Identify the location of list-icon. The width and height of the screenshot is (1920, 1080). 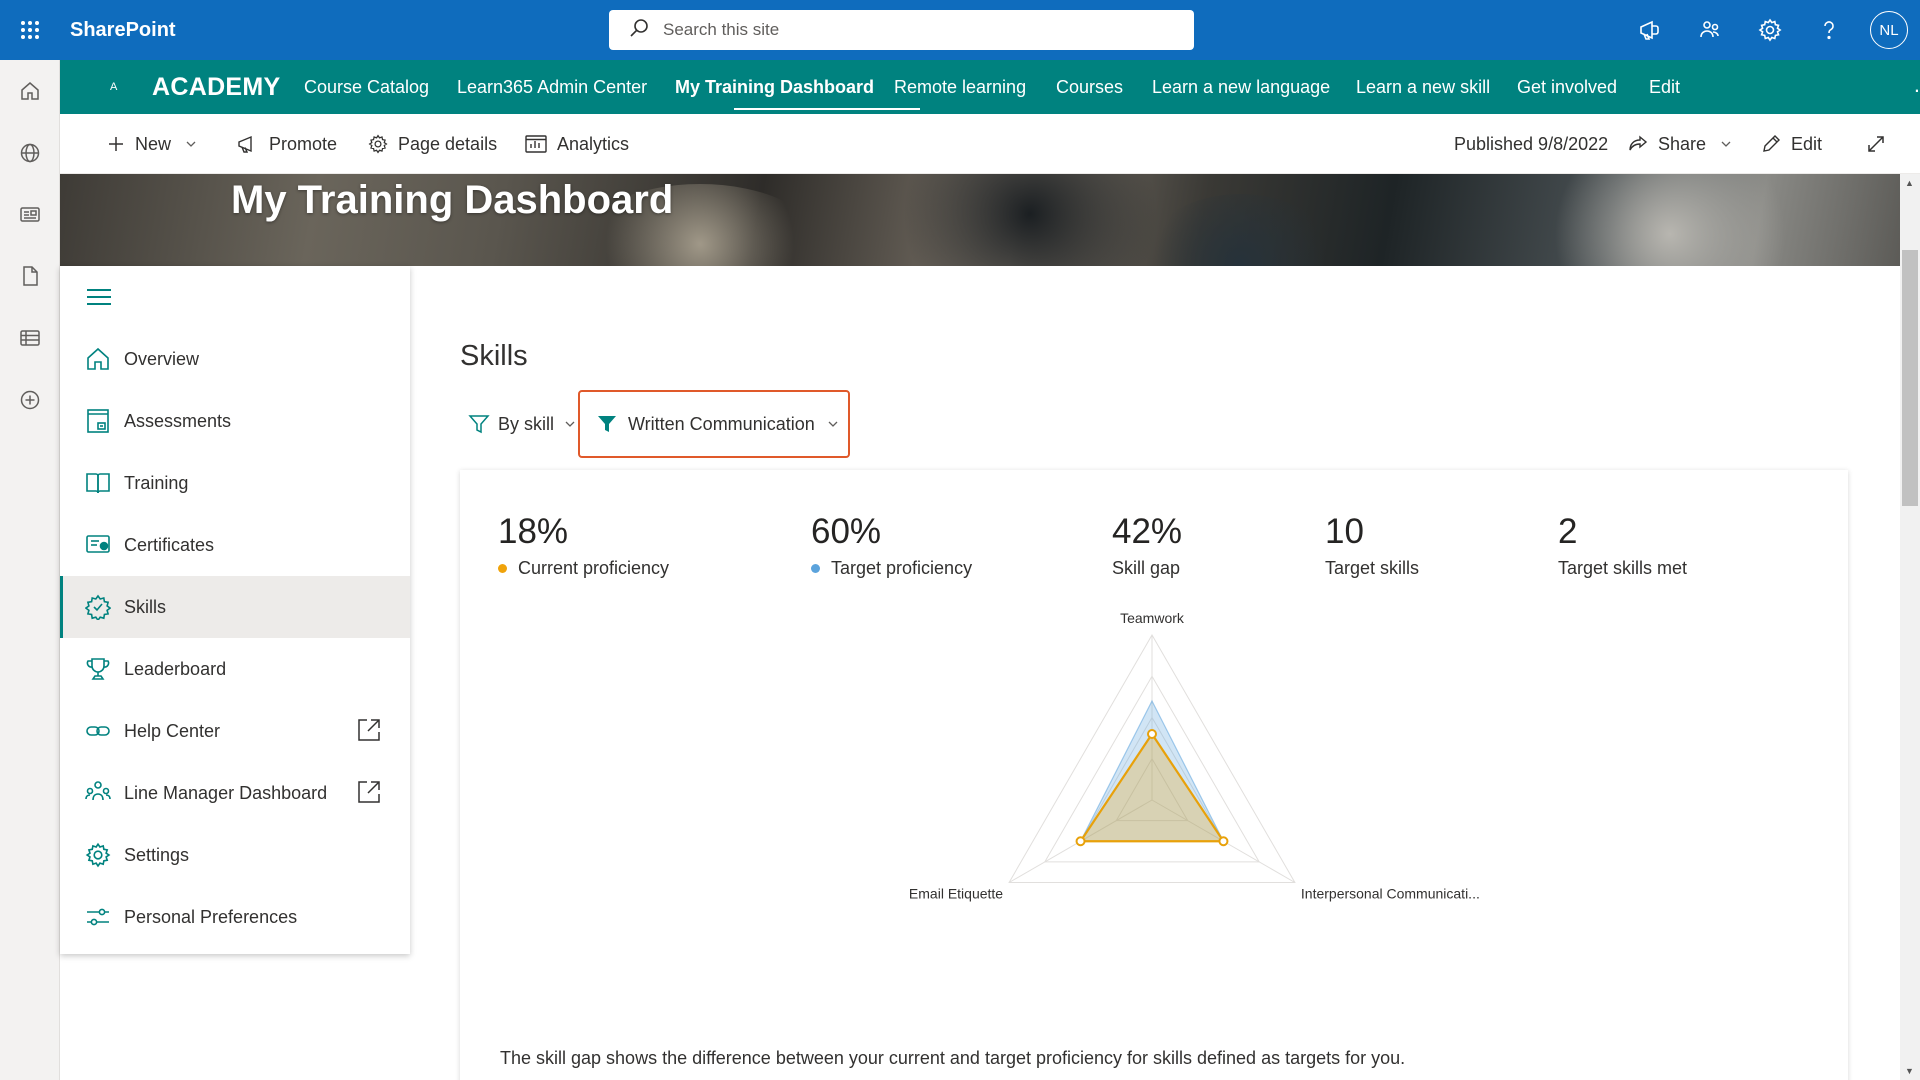
(30, 338).